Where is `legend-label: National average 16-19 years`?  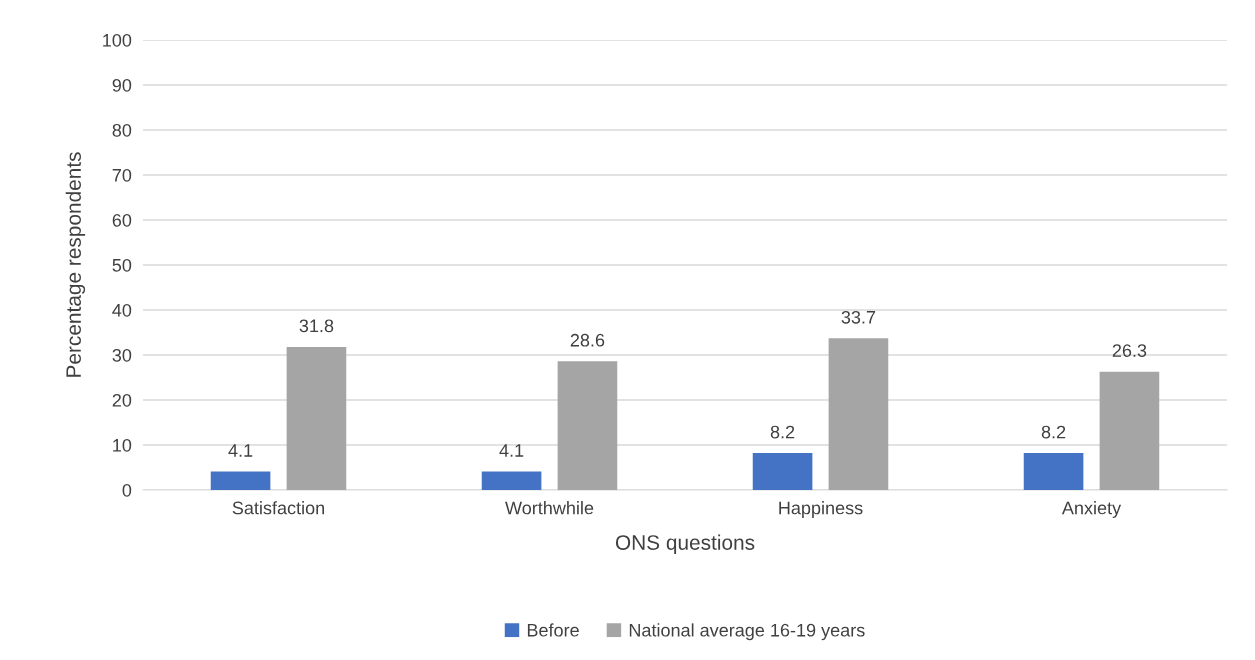 legend-label: National average 16-19 years is located at coordinates (747, 632).